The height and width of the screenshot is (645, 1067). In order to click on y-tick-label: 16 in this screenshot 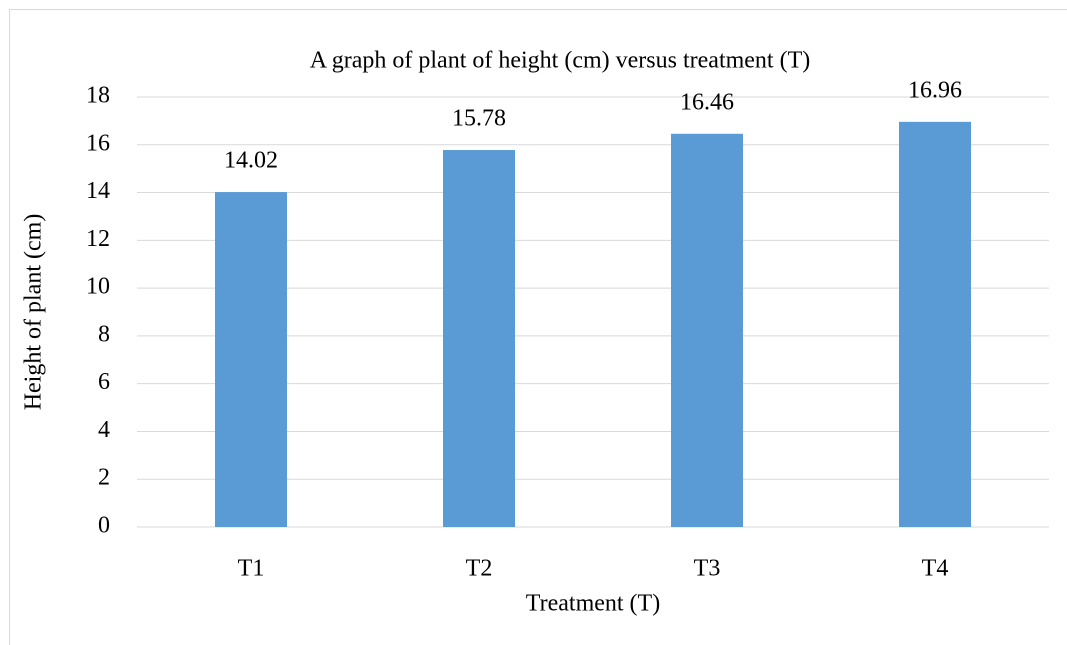, I will do `click(98, 143)`.